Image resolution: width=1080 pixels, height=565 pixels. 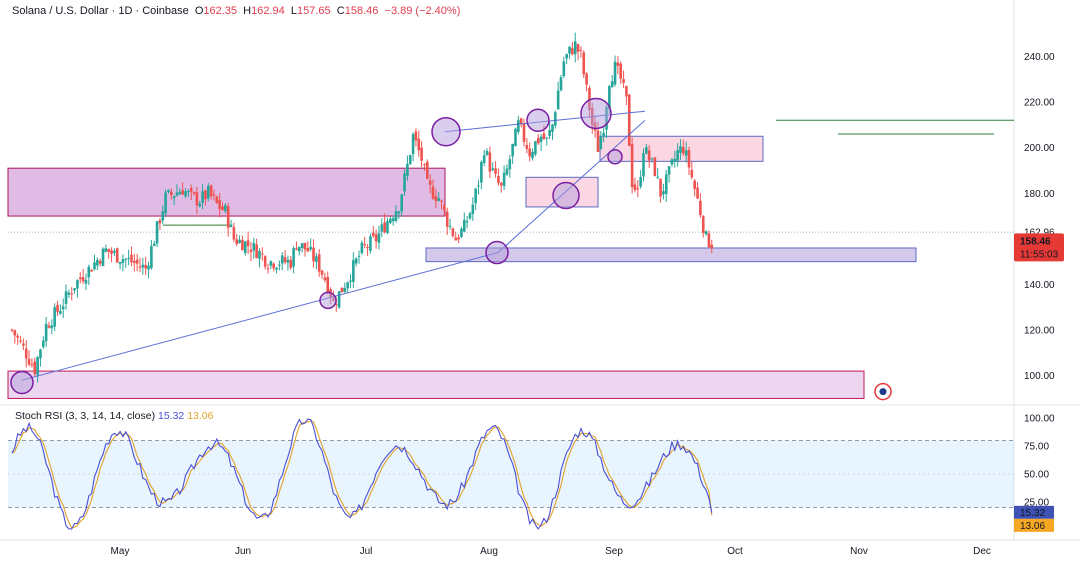 What do you see at coordinates (859, 551) in the screenshot?
I see `x-tick-label: Nov` at bounding box center [859, 551].